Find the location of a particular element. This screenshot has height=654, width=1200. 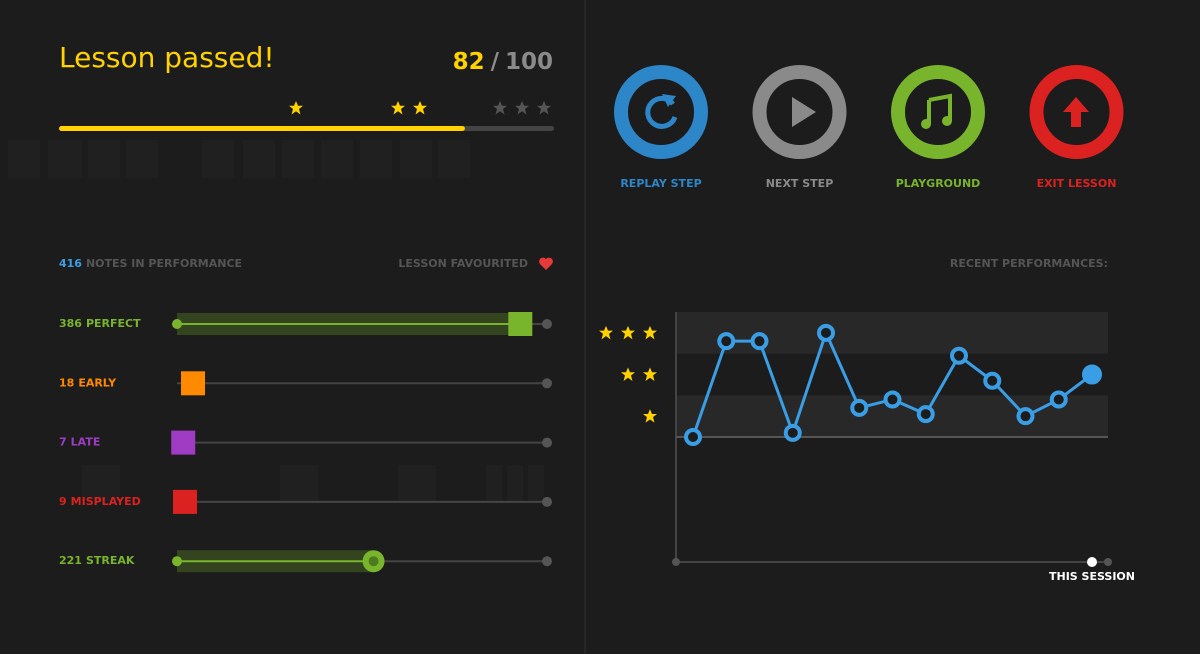

result-label: 386 PERFECT is located at coordinates (100, 323).